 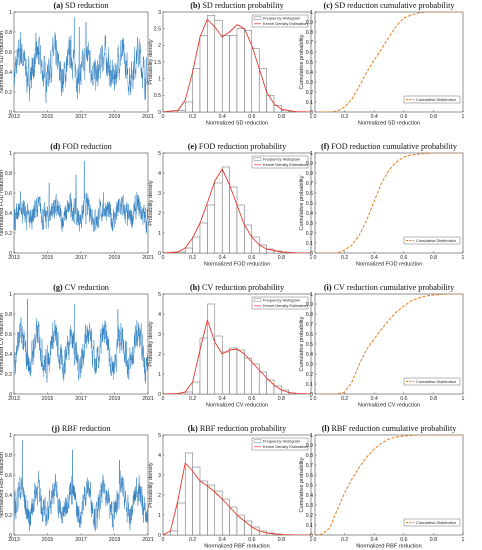 What do you see at coordinates (394, 5) in the screenshot?
I see `panel-title-text: SD reduction cumulative probability` at bounding box center [394, 5].